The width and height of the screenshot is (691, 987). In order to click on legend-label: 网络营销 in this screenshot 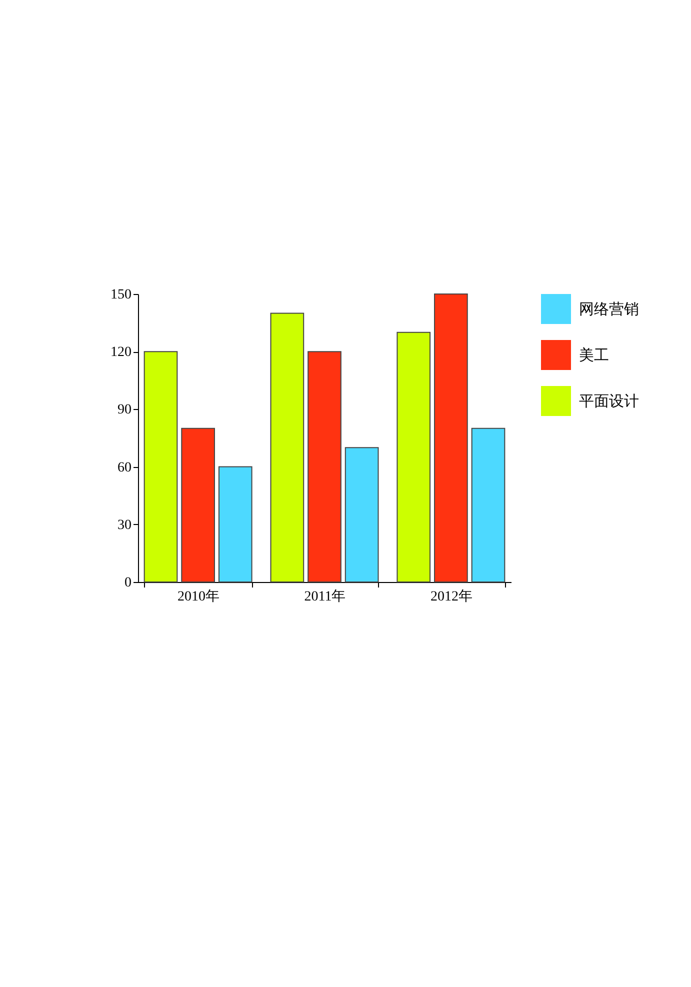, I will do `click(609, 309)`.